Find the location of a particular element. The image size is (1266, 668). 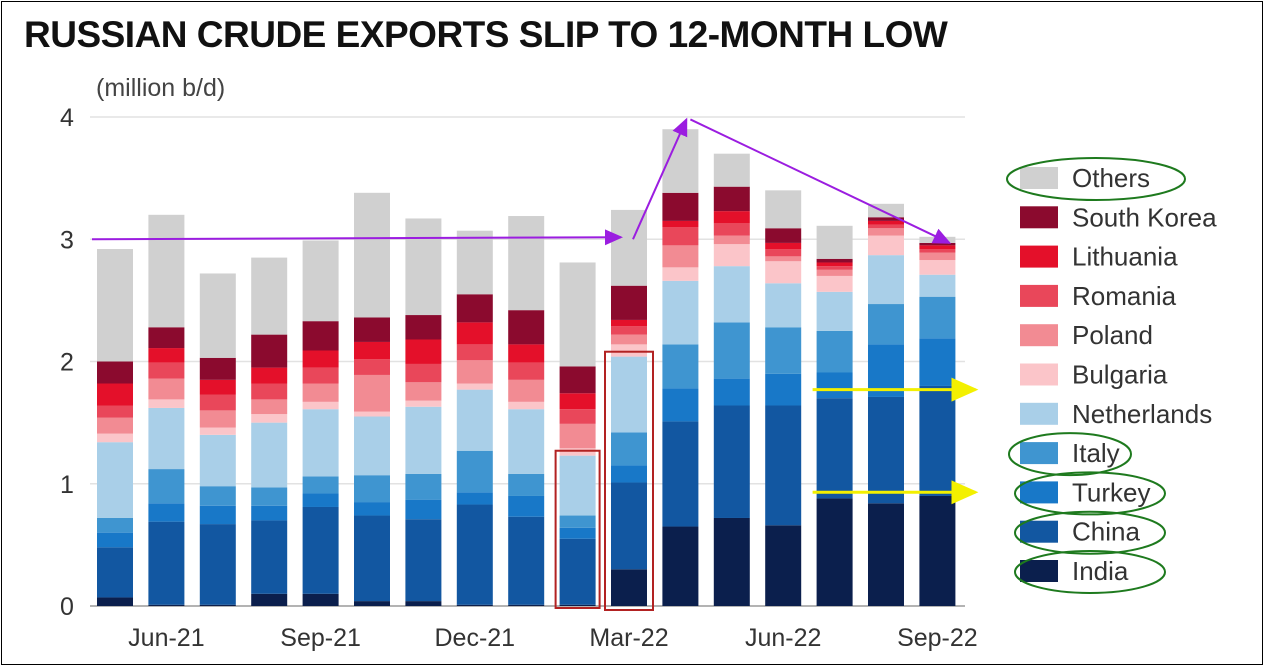

legend-label: India is located at coordinates (1100, 571).